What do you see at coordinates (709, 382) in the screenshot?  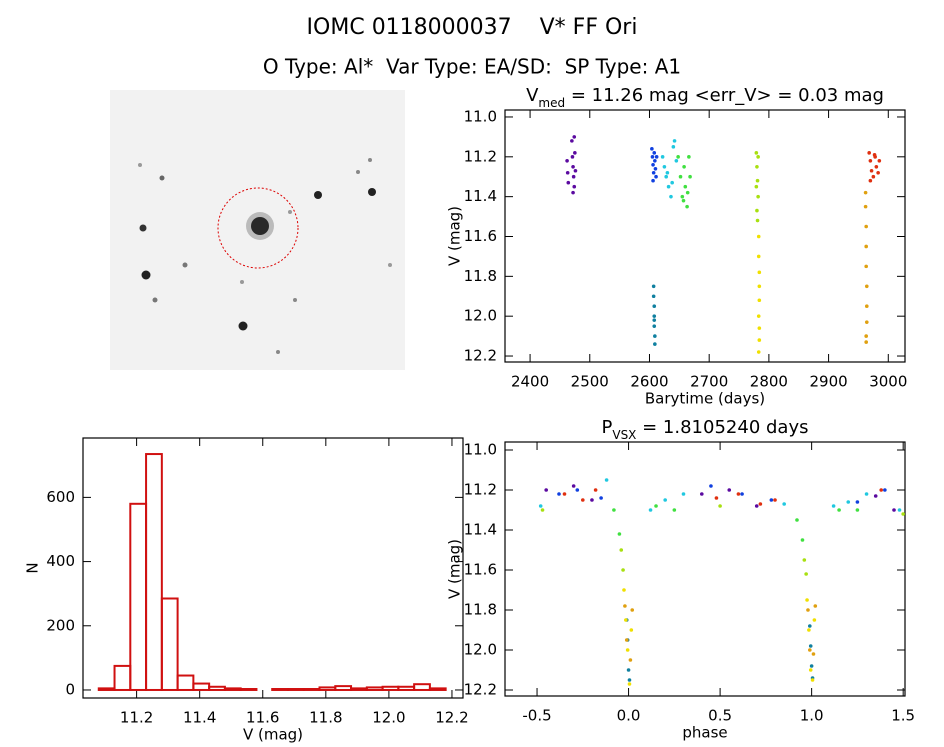 I see `x-tick-label: 2700` at bounding box center [709, 382].